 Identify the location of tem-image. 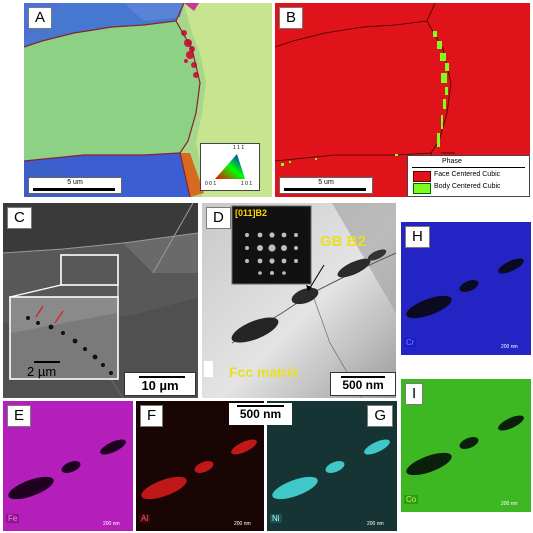
(299, 300).